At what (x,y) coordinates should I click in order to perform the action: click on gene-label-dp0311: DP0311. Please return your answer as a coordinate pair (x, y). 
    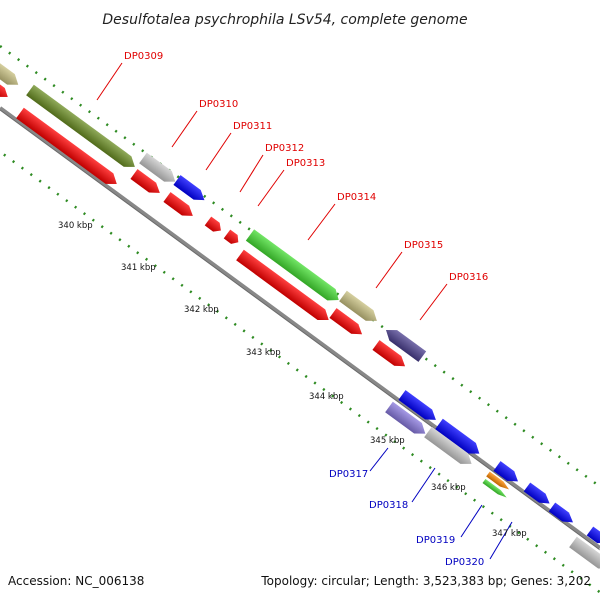
    Looking at the image, I should click on (252, 126).